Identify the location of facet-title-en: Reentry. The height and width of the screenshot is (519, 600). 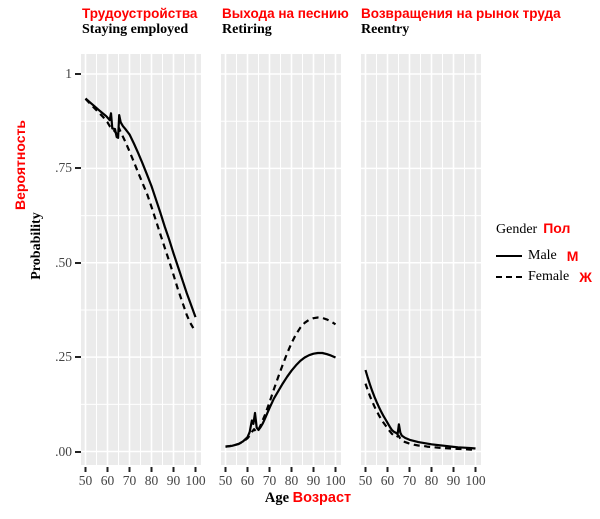
(385, 29).